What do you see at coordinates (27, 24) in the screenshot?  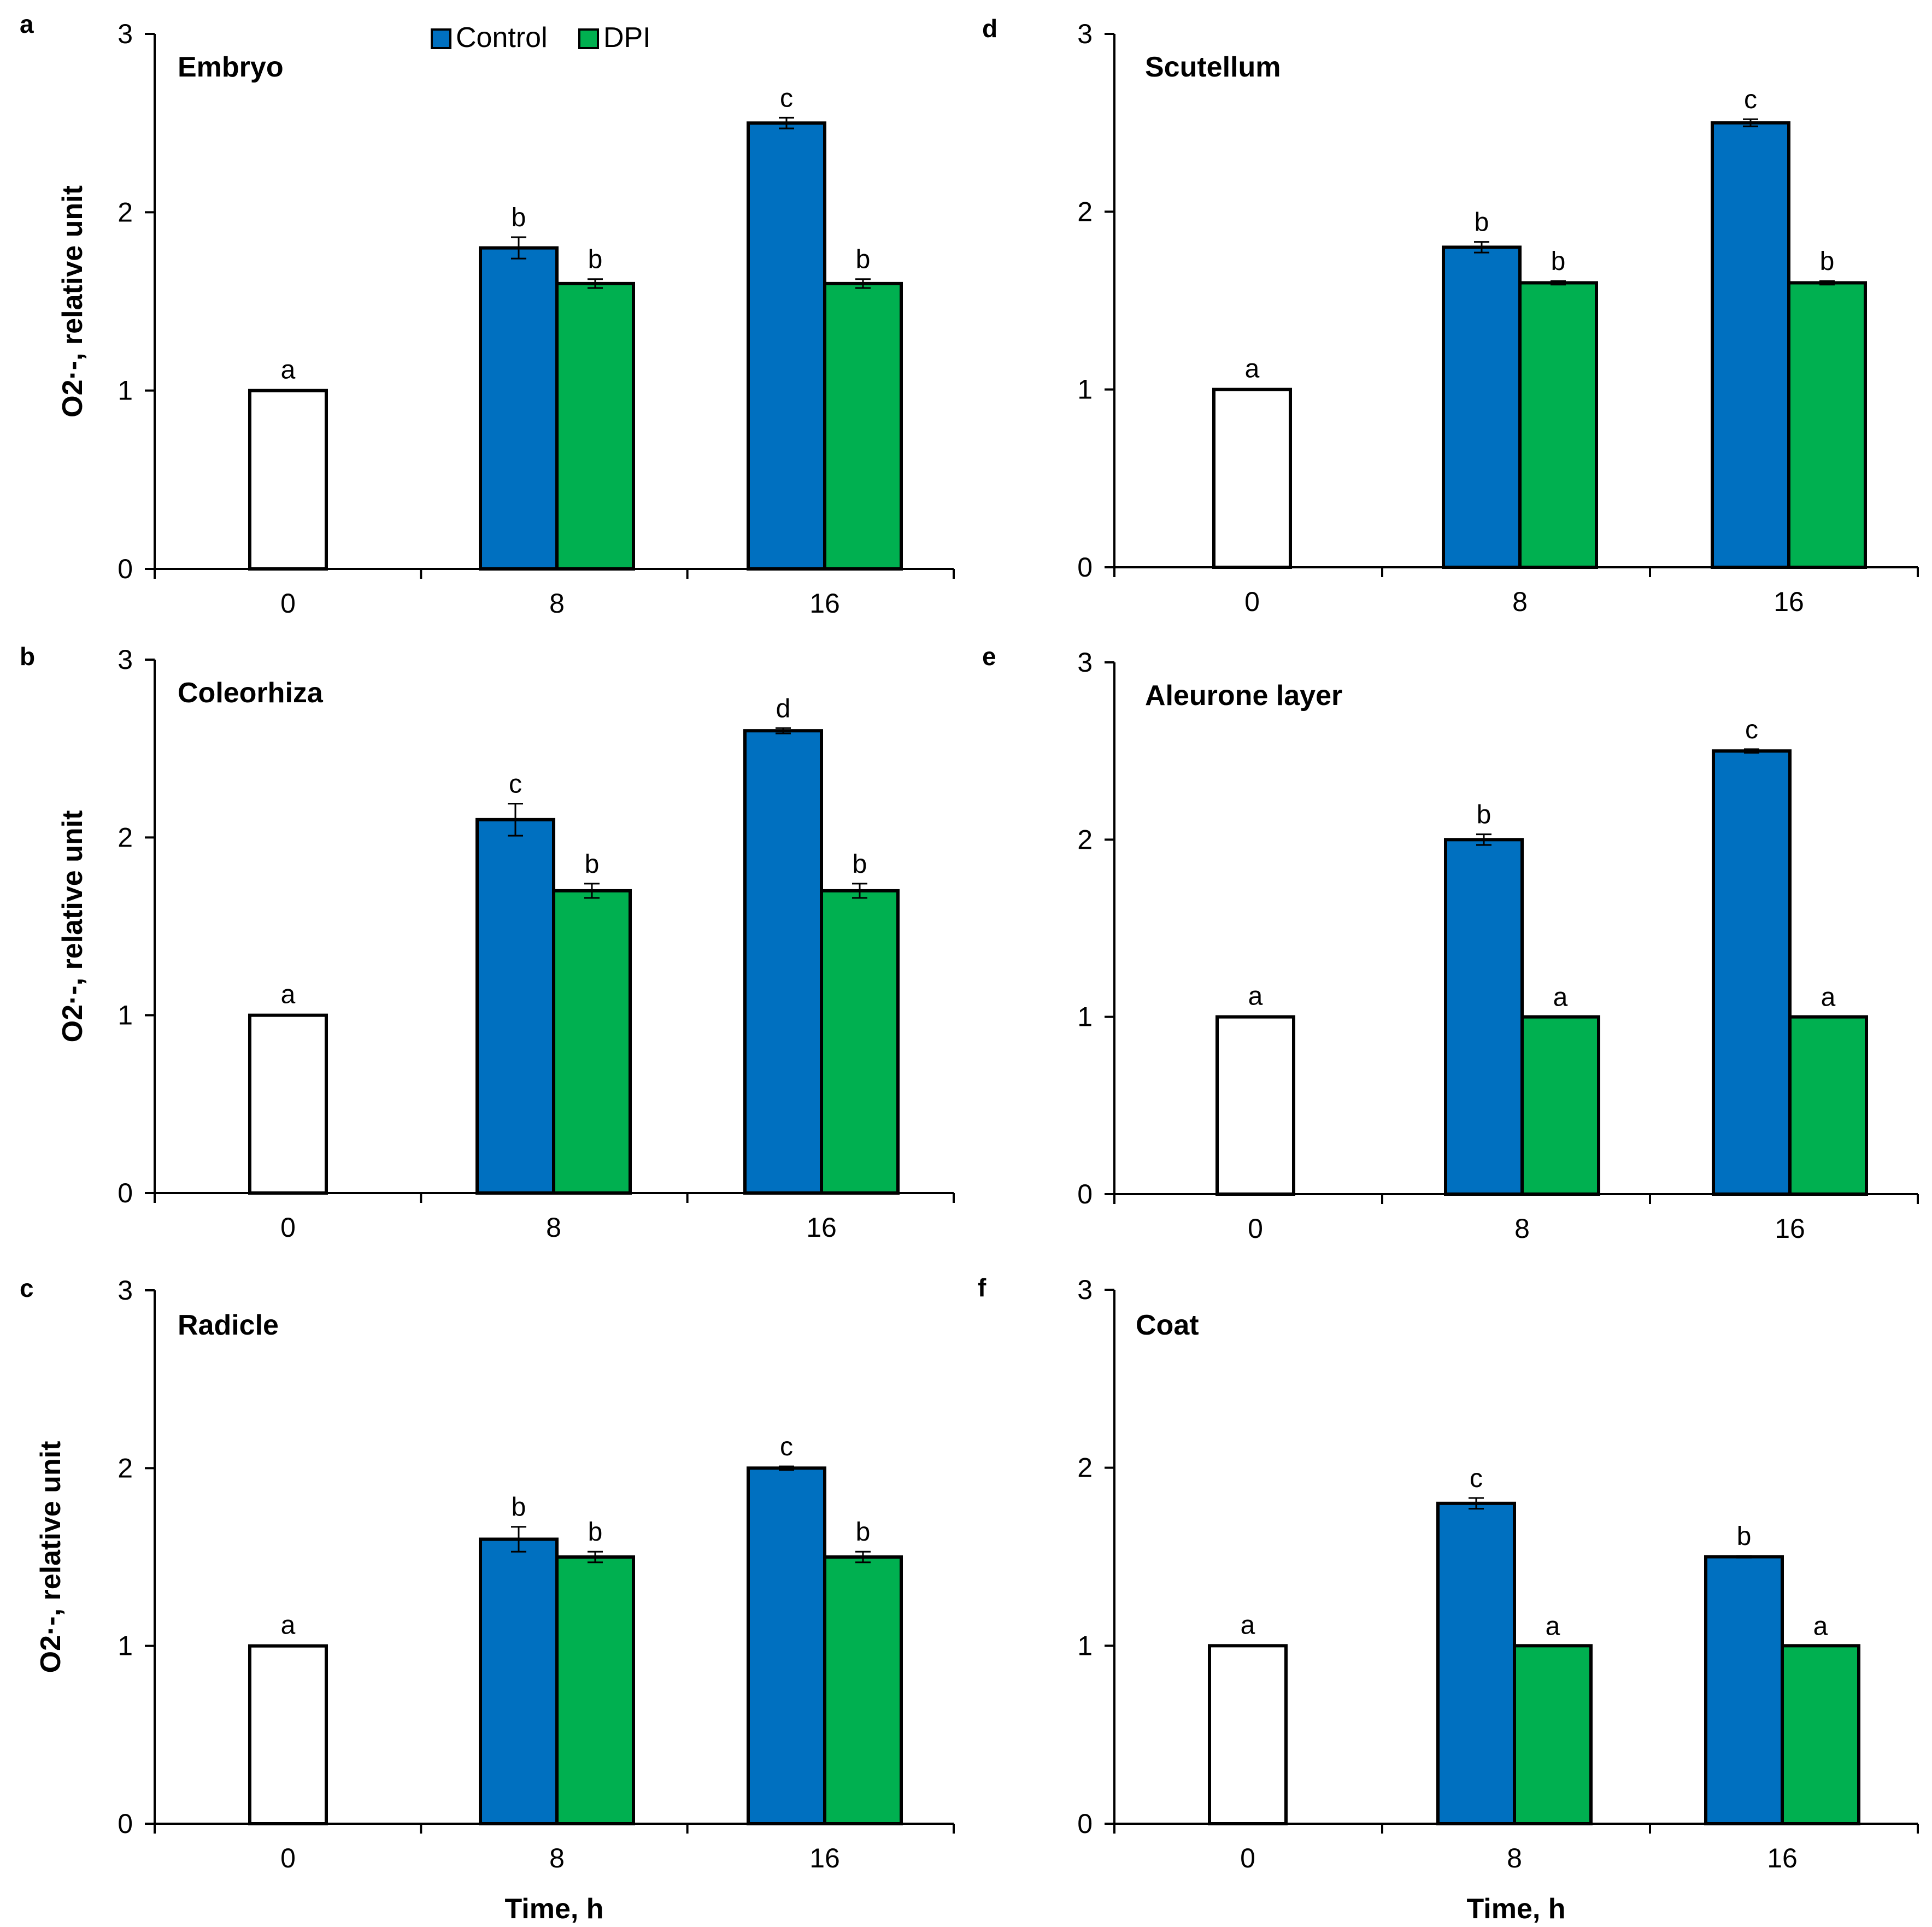 I see `panel-letter: a` at bounding box center [27, 24].